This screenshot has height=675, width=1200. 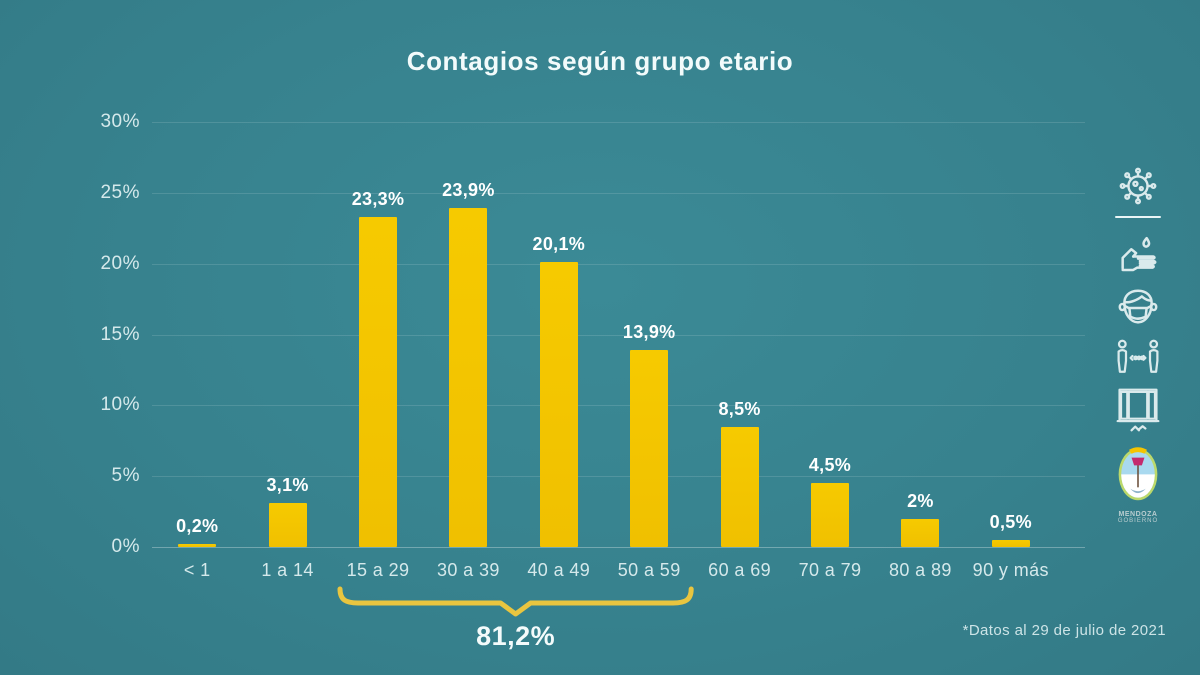 I want to click on x-axis-label: 70 a 79, so click(x=830, y=570).